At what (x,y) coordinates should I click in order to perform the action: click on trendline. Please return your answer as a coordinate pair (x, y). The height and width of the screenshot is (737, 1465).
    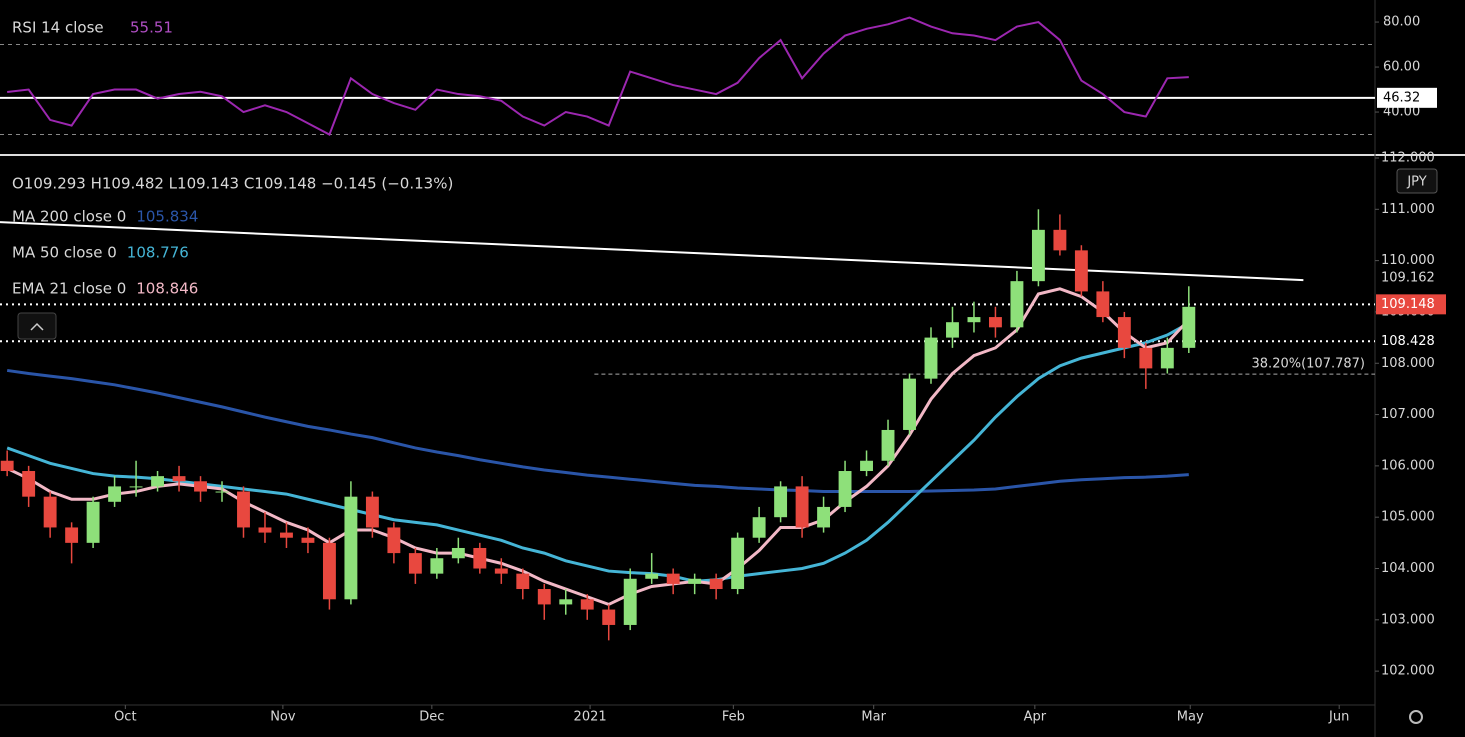
    Looking at the image, I should click on (652, 251).